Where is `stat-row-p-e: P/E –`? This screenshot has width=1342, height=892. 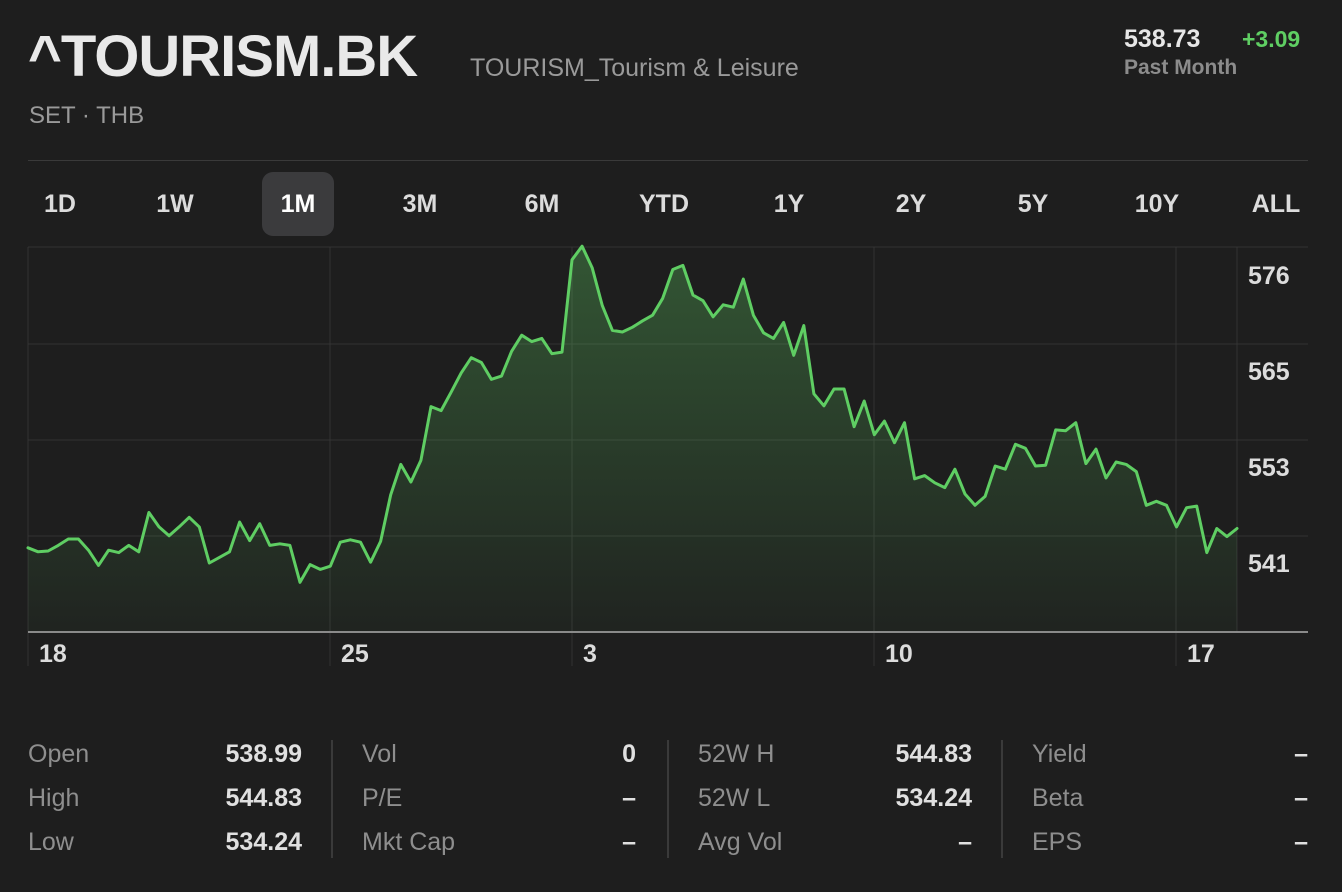 stat-row-p-e: P/E – is located at coordinates (499, 798).